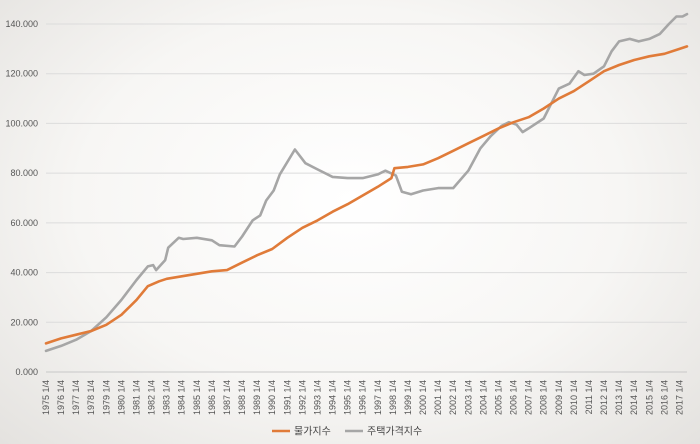 This screenshot has height=444, width=700. What do you see at coordinates (21, 74) in the screenshot?
I see `y-tick-label: 120.000` at bounding box center [21, 74].